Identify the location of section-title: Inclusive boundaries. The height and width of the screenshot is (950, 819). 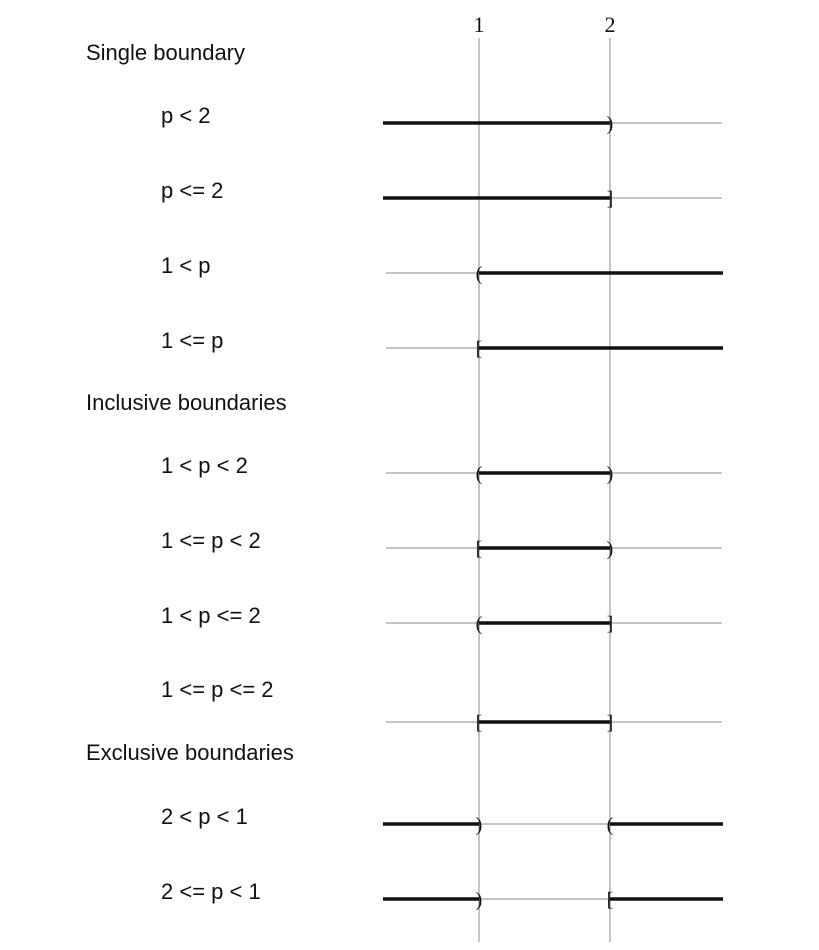
(186, 402).